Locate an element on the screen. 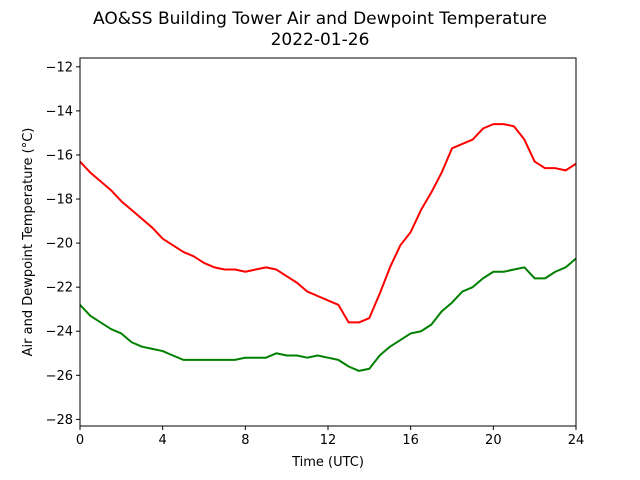  y-tick-label: −18 is located at coordinates (59, 200).